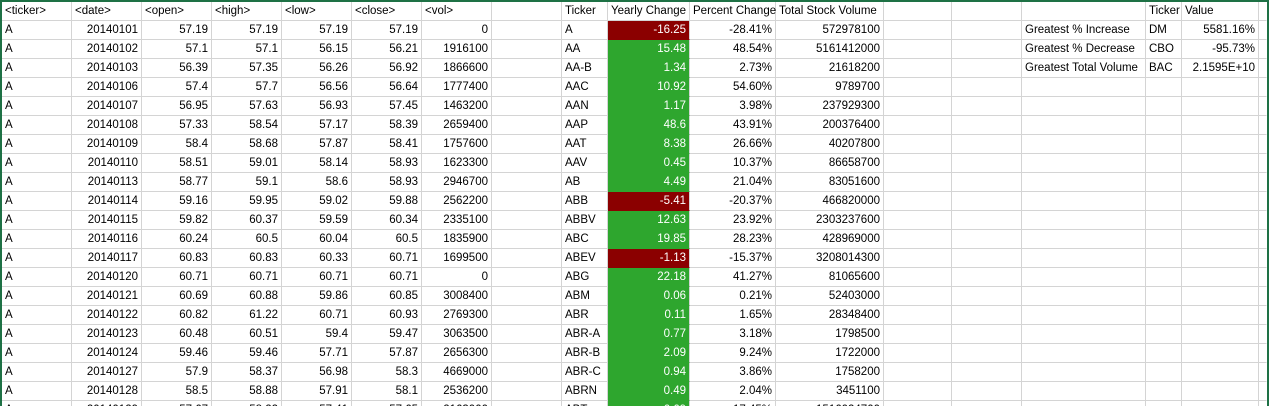  Describe the element at coordinates (830, 87) in the screenshot. I see `cell-total-volume: 9789700` at that location.